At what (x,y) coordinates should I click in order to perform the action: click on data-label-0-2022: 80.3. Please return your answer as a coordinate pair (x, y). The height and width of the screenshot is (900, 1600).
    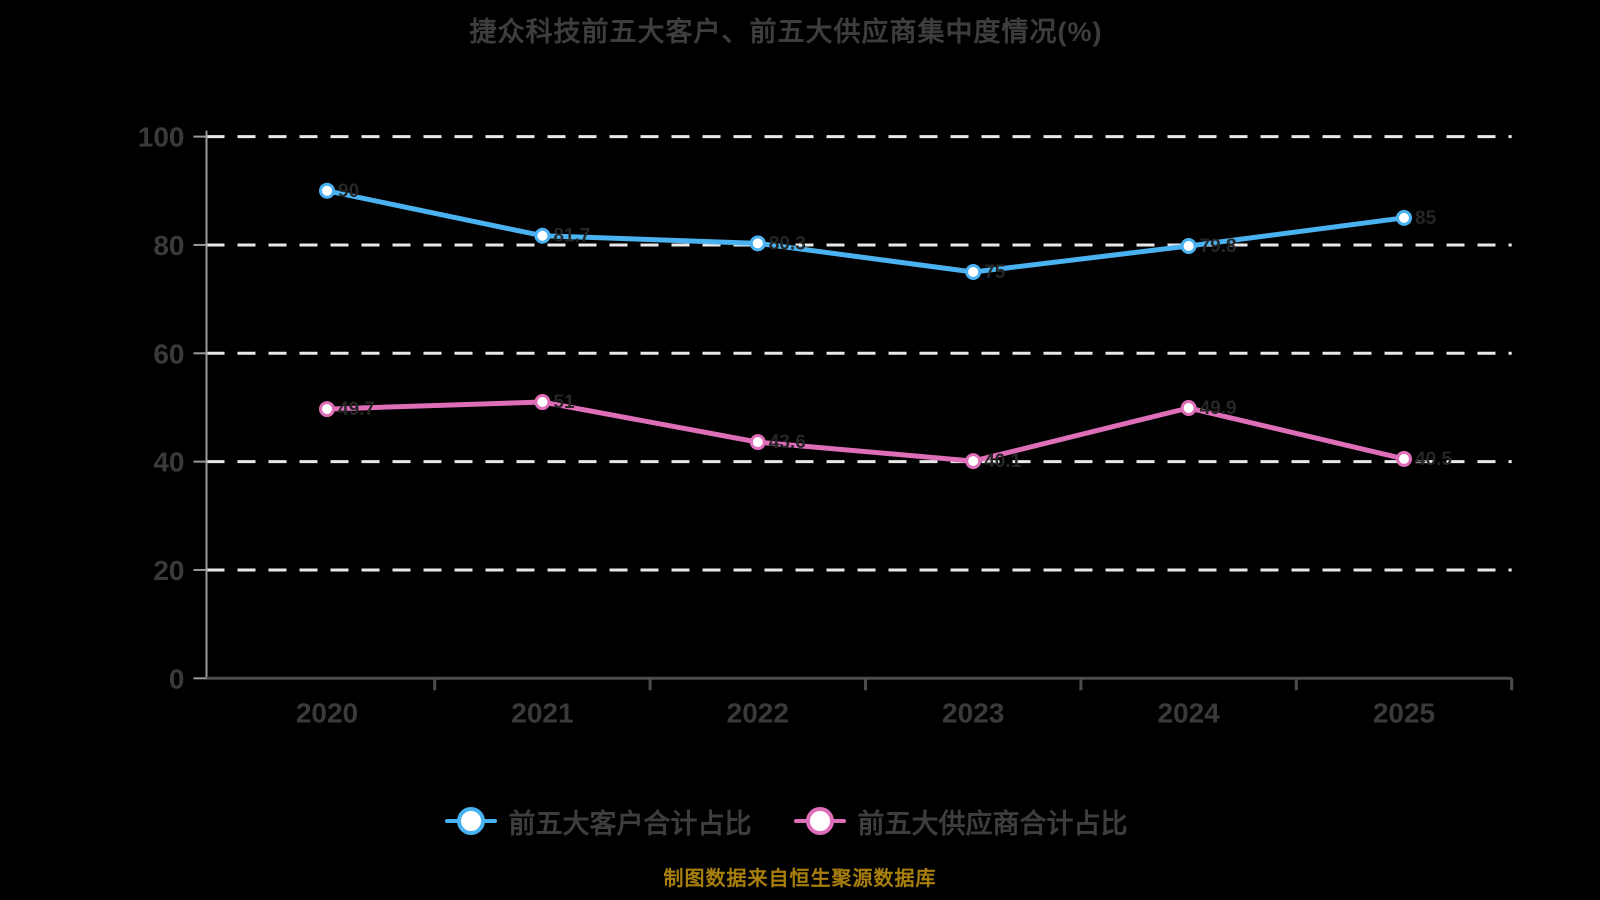
    Looking at the image, I should click on (787, 243).